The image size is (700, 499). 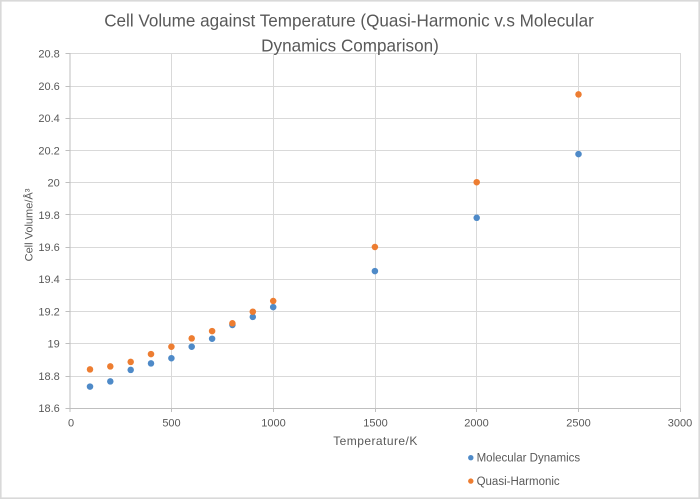 What do you see at coordinates (48, 55) in the screenshot?
I see `svg-text: 20.8` at bounding box center [48, 55].